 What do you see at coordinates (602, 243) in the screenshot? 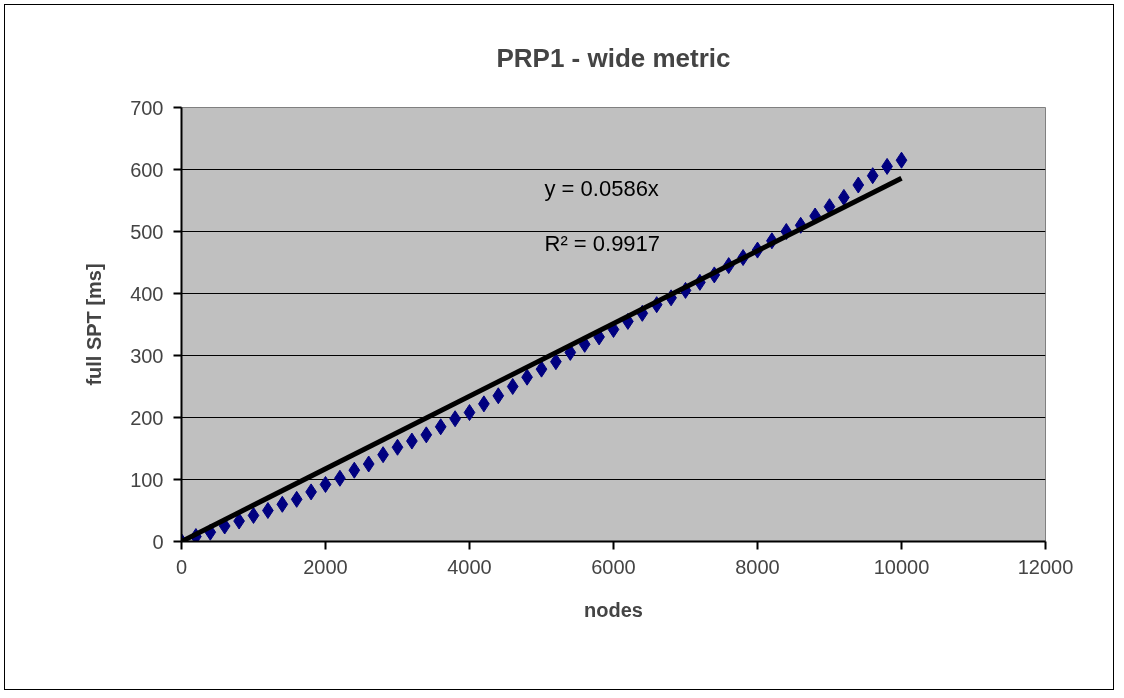
I see `annotation: R² = 0.9917` at bounding box center [602, 243].